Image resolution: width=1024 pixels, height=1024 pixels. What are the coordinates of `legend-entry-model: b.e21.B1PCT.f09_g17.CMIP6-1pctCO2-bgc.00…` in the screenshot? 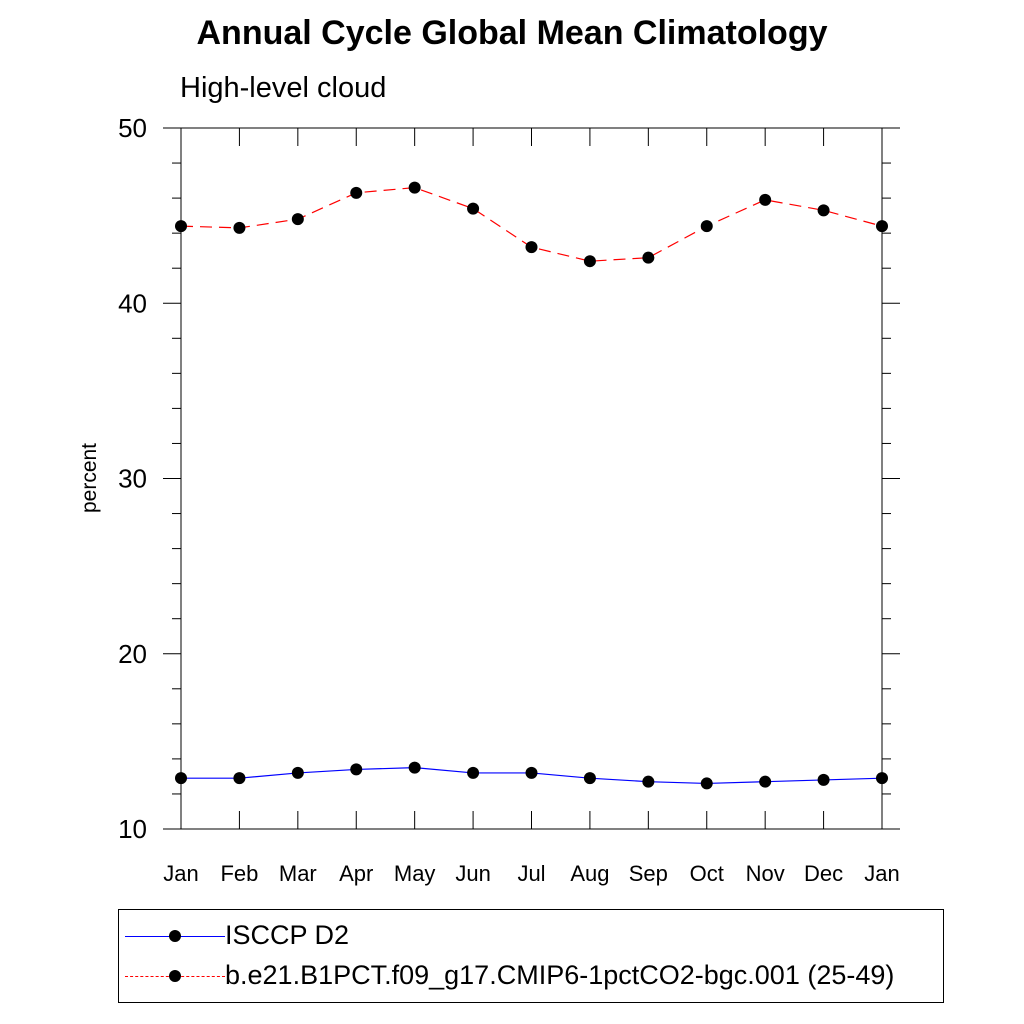 It's located at (531, 976).